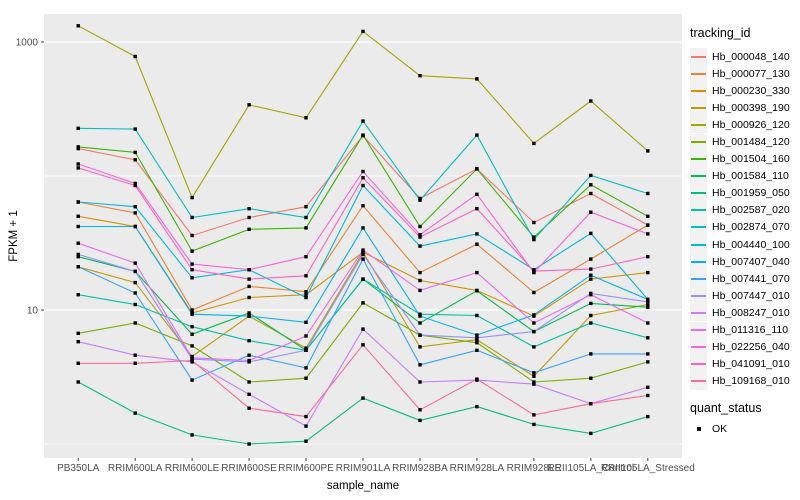 Image resolution: width=800 pixels, height=500 pixels. I want to click on legend-item-label: Hb_001484_120, so click(751, 142).